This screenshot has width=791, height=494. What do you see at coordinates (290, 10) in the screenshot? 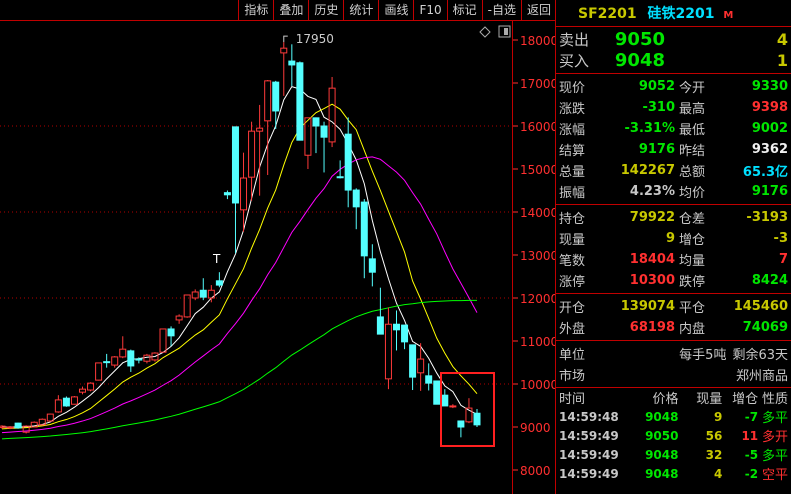
I see `toolbar-button: 叠加` at bounding box center [290, 10].